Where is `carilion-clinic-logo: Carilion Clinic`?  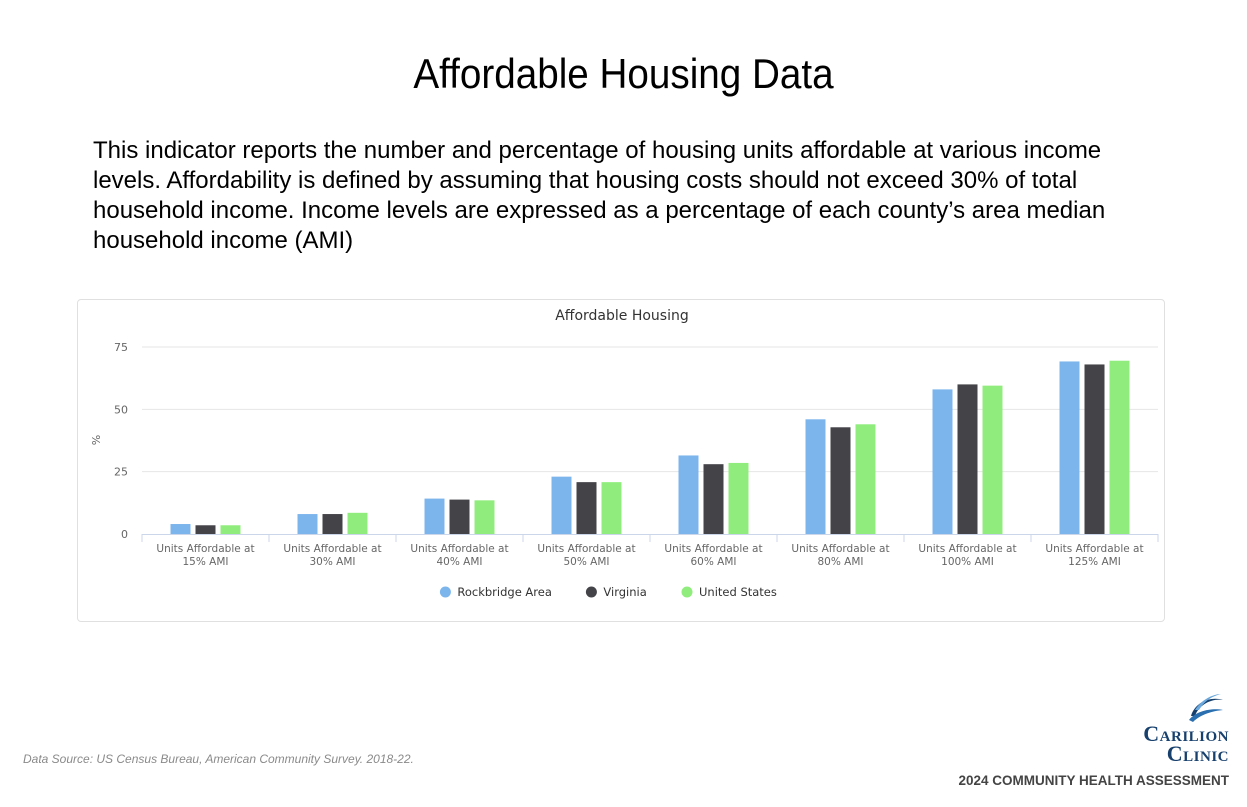 carilion-clinic-logo: Carilion Clinic is located at coordinates (1186, 729).